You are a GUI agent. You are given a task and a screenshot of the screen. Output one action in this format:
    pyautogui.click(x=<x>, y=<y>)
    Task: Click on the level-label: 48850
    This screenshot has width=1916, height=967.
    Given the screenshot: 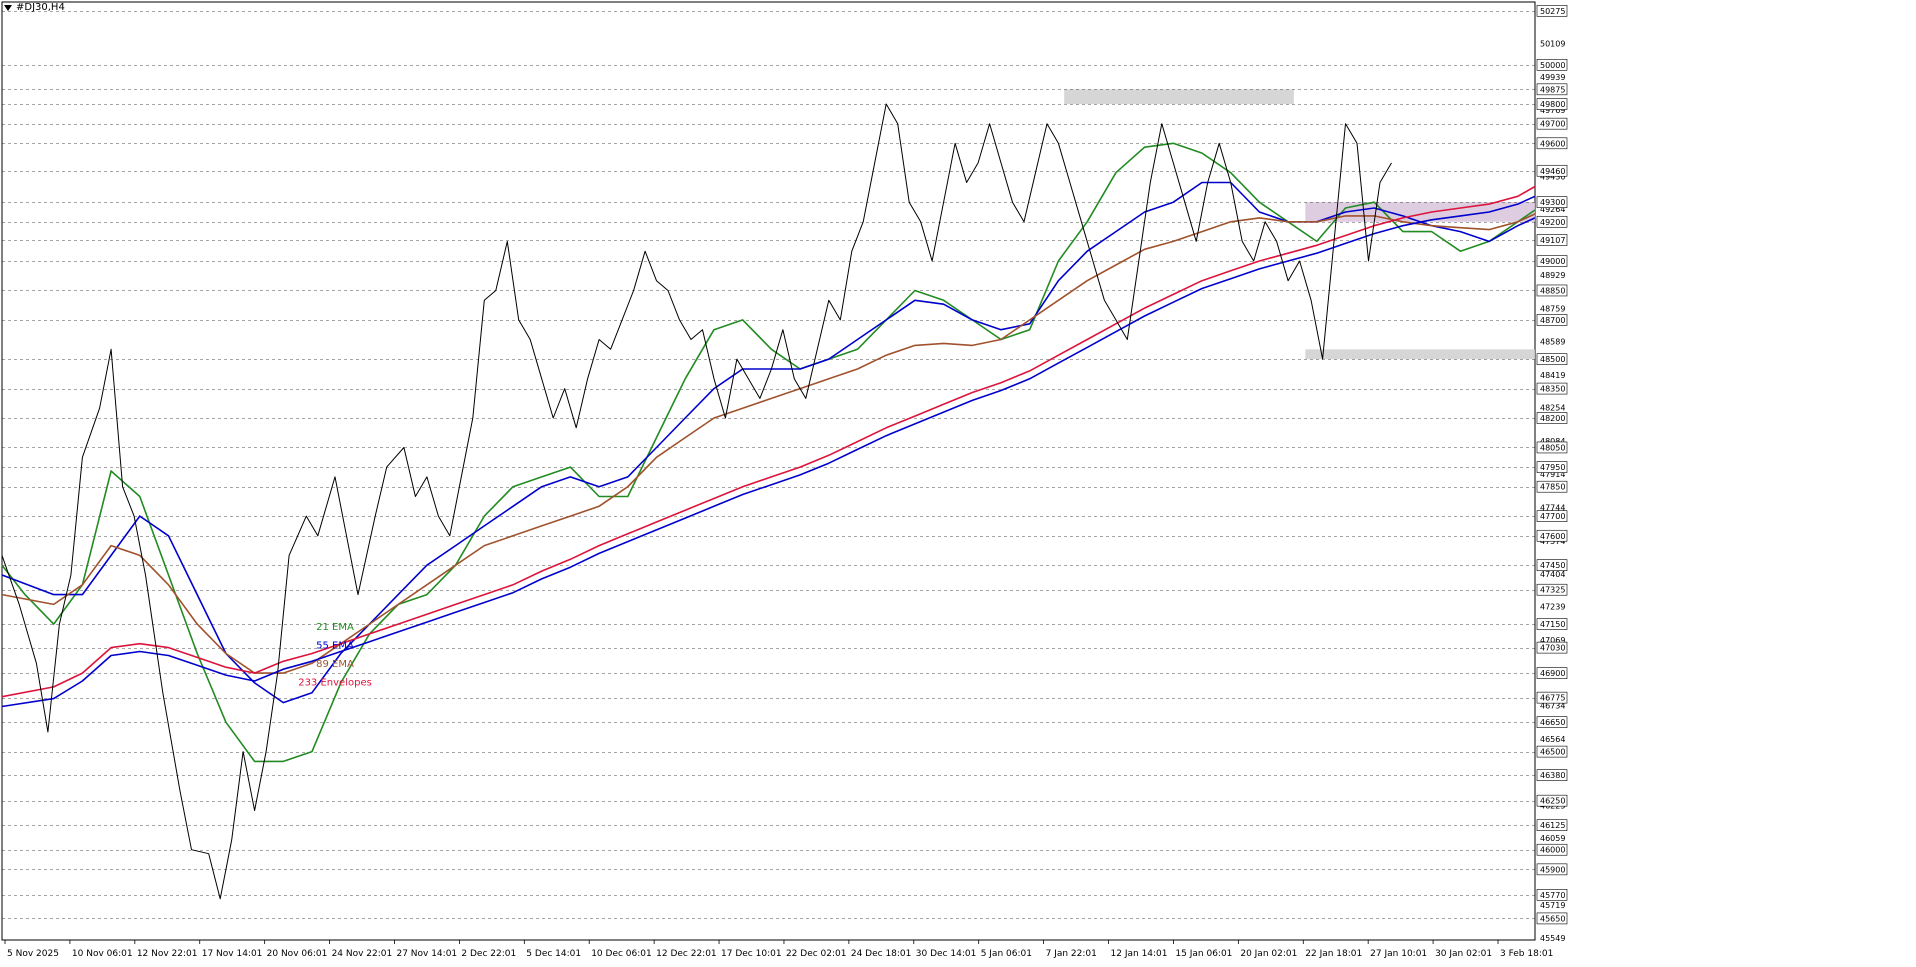 What is the action you would take?
    pyautogui.click(x=1552, y=290)
    